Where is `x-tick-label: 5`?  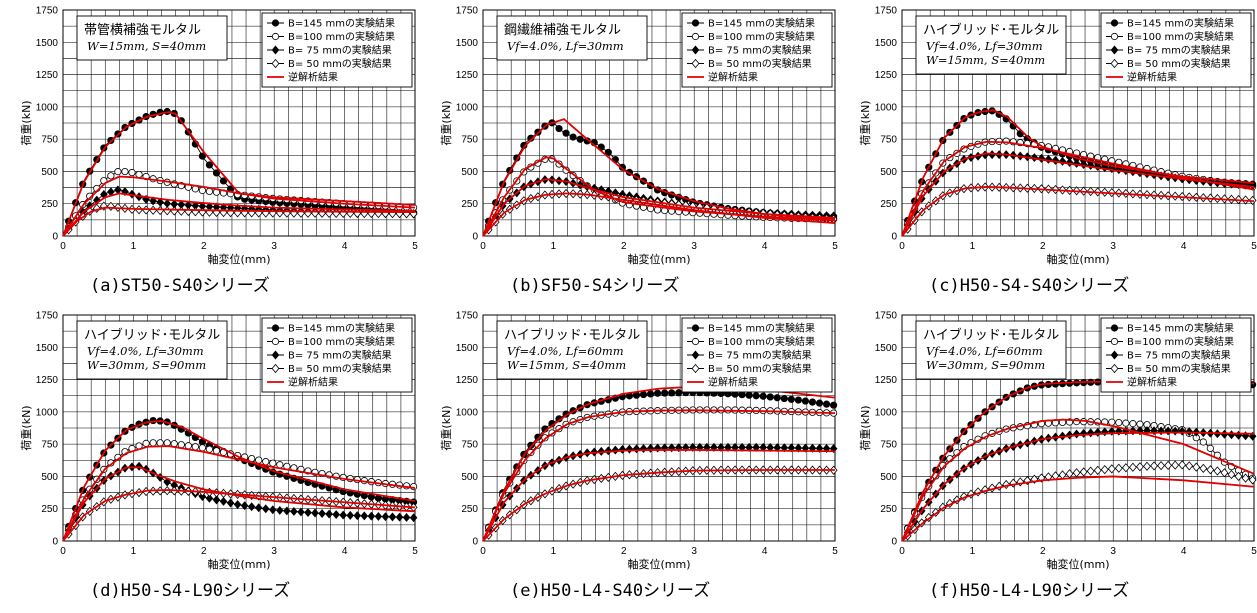
x-tick-label: 5 is located at coordinates (835, 246).